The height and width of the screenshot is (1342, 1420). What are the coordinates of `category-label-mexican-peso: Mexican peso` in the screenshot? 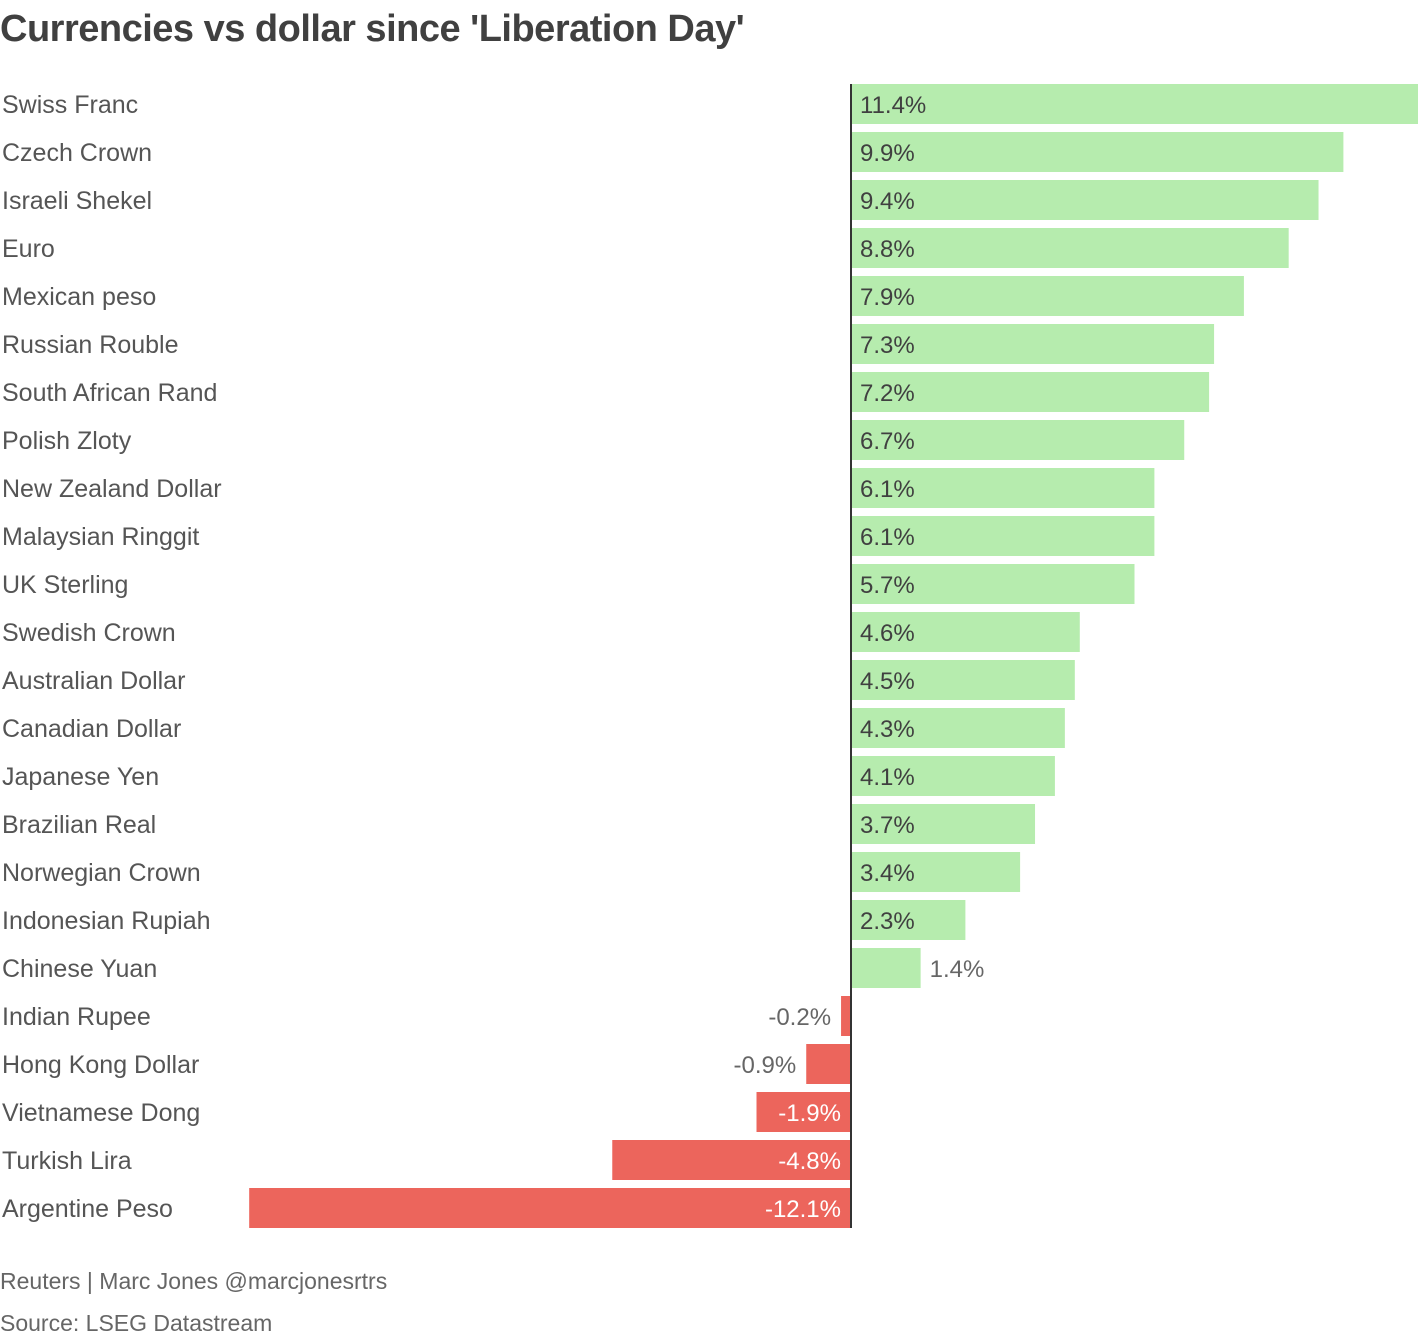 It's located at (79, 297).